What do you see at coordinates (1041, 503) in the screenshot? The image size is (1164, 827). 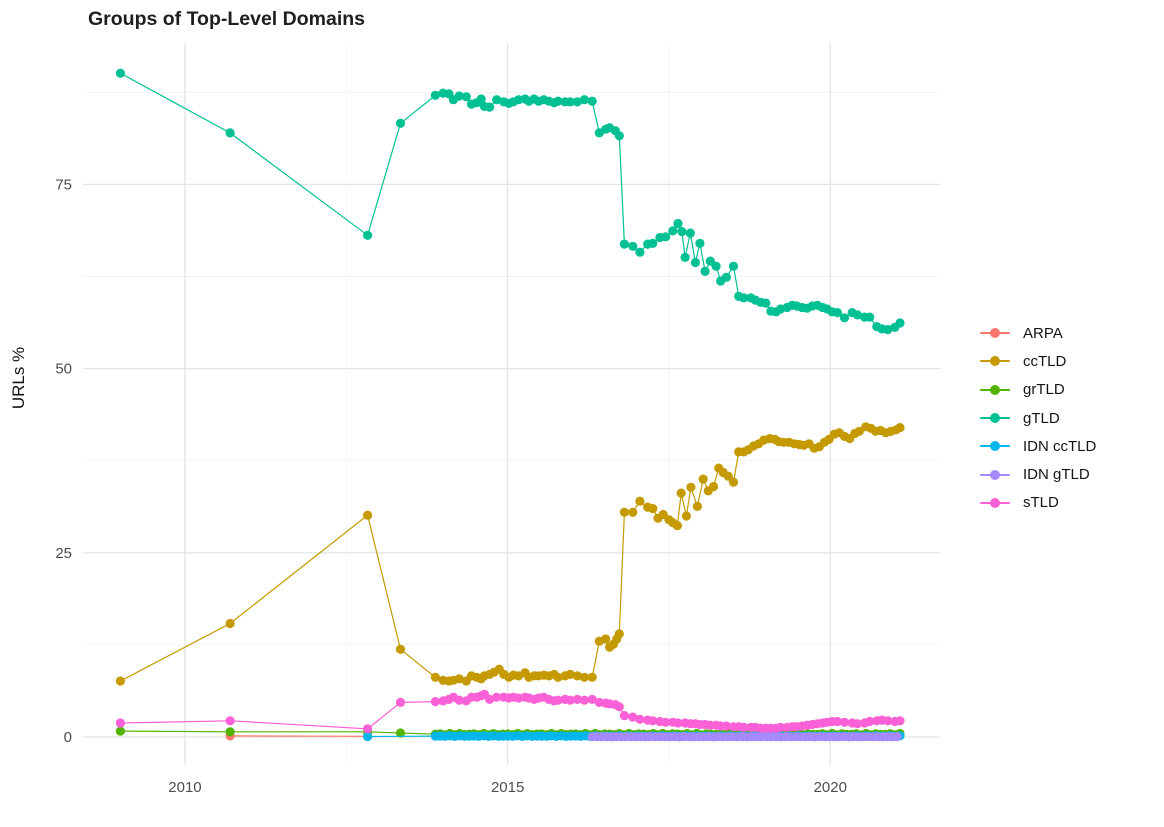 I see `legend-label: sTLD` at bounding box center [1041, 503].